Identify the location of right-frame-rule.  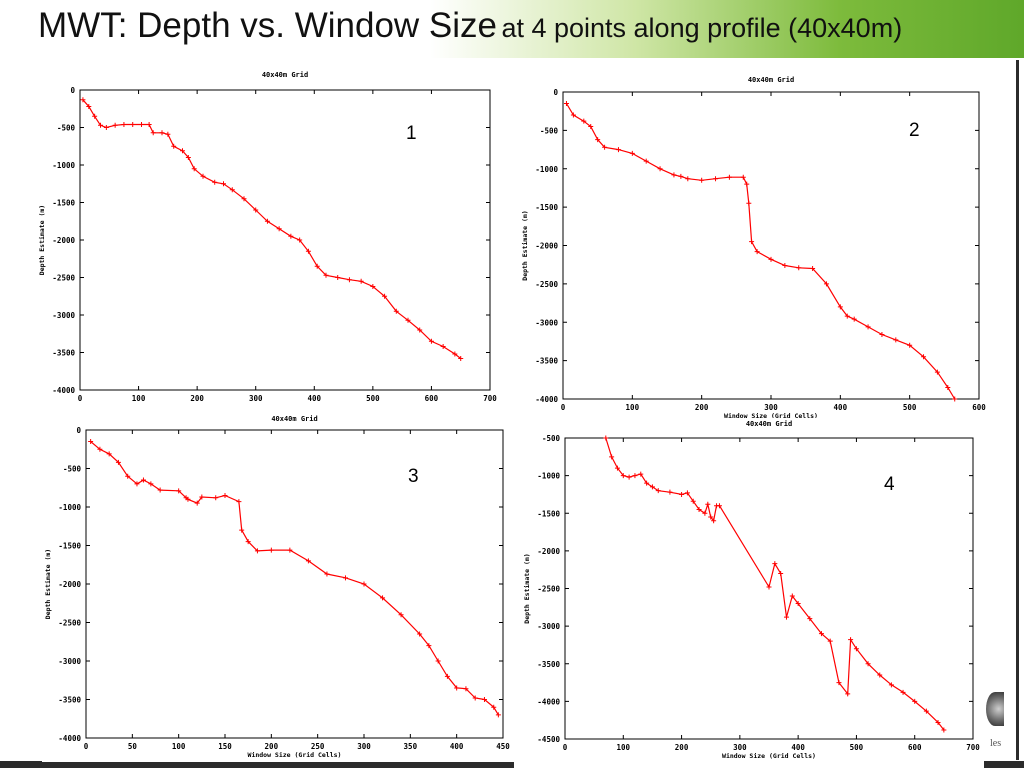
(1017, 410).